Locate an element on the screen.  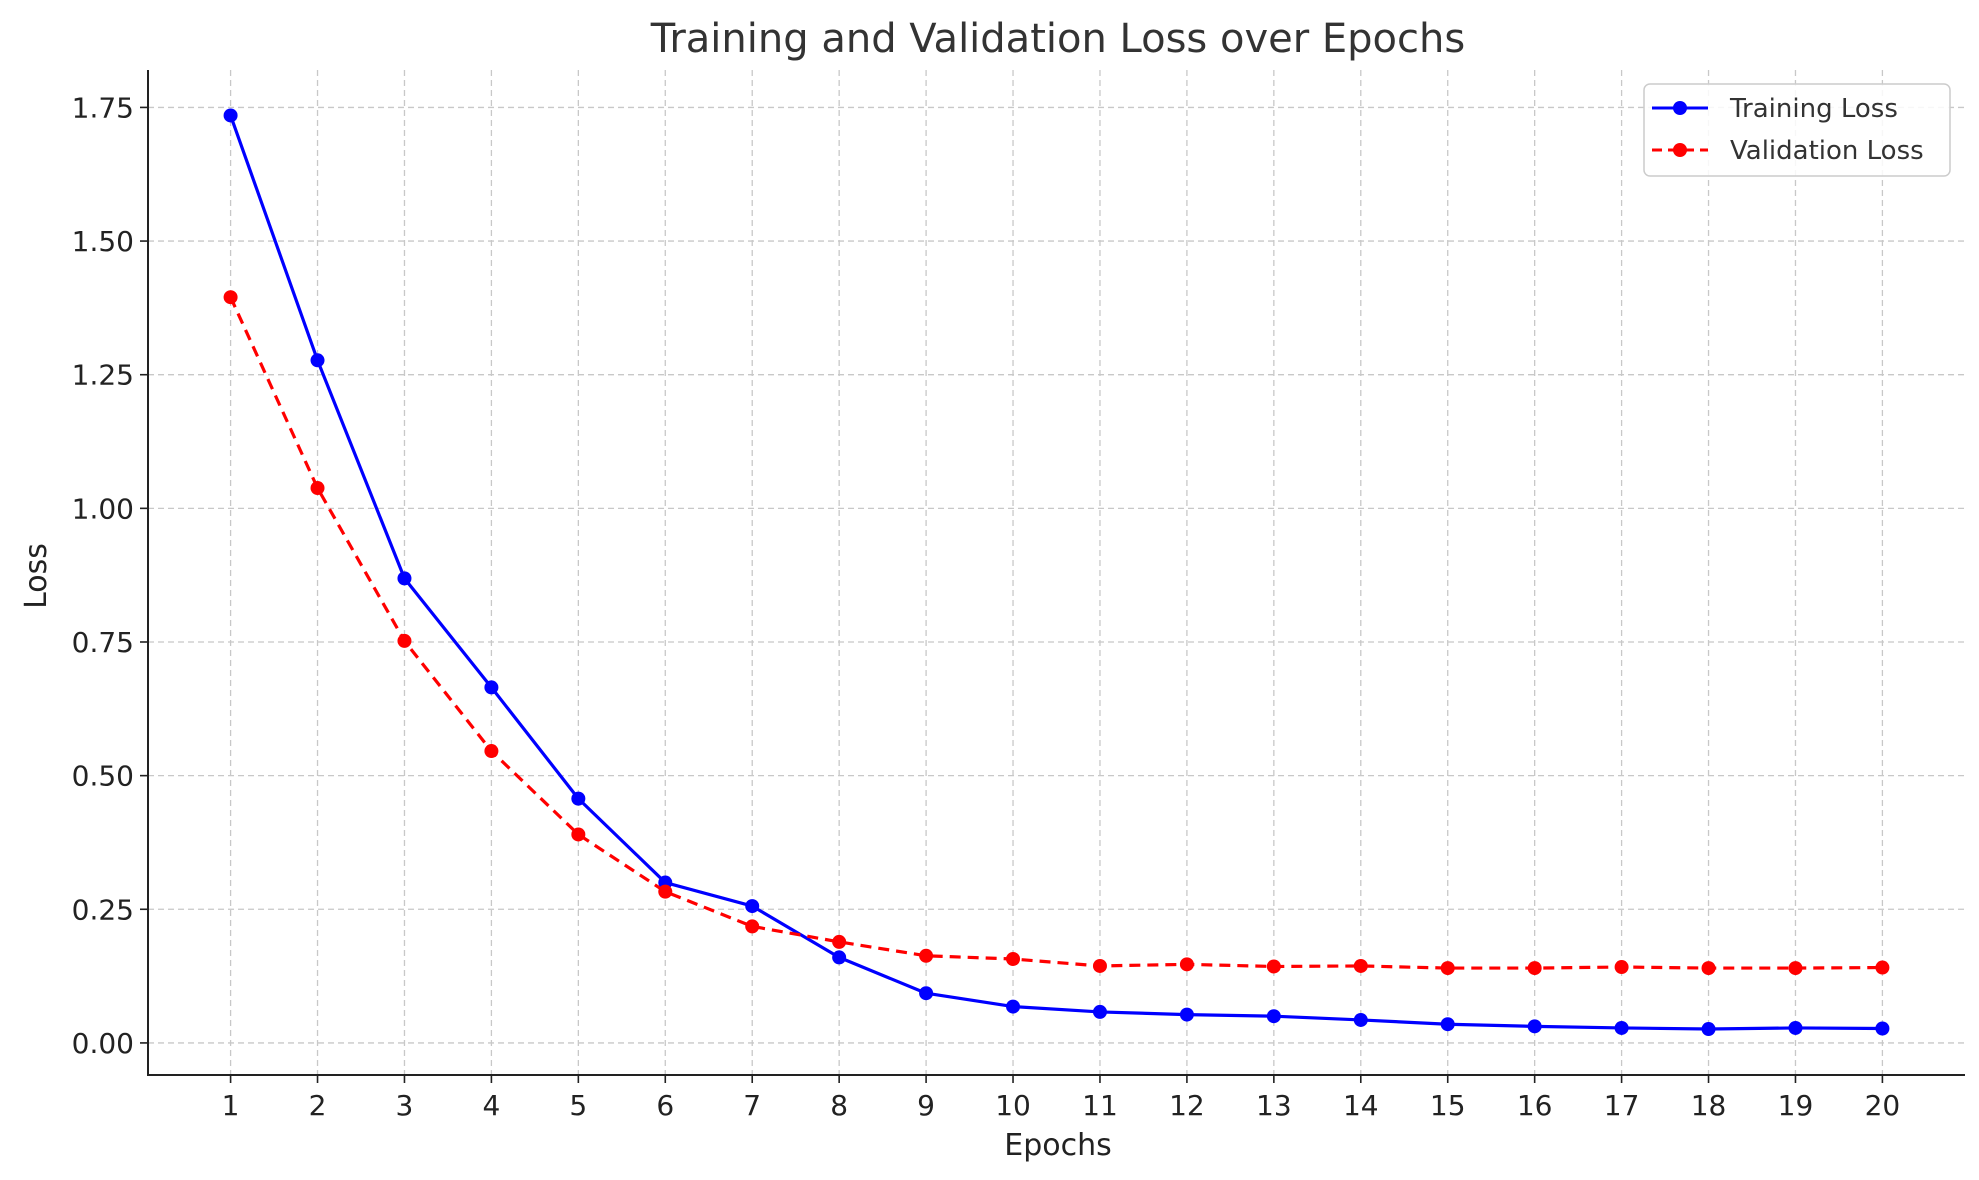
x-tick-label: 4 is located at coordinates (491, 1105).